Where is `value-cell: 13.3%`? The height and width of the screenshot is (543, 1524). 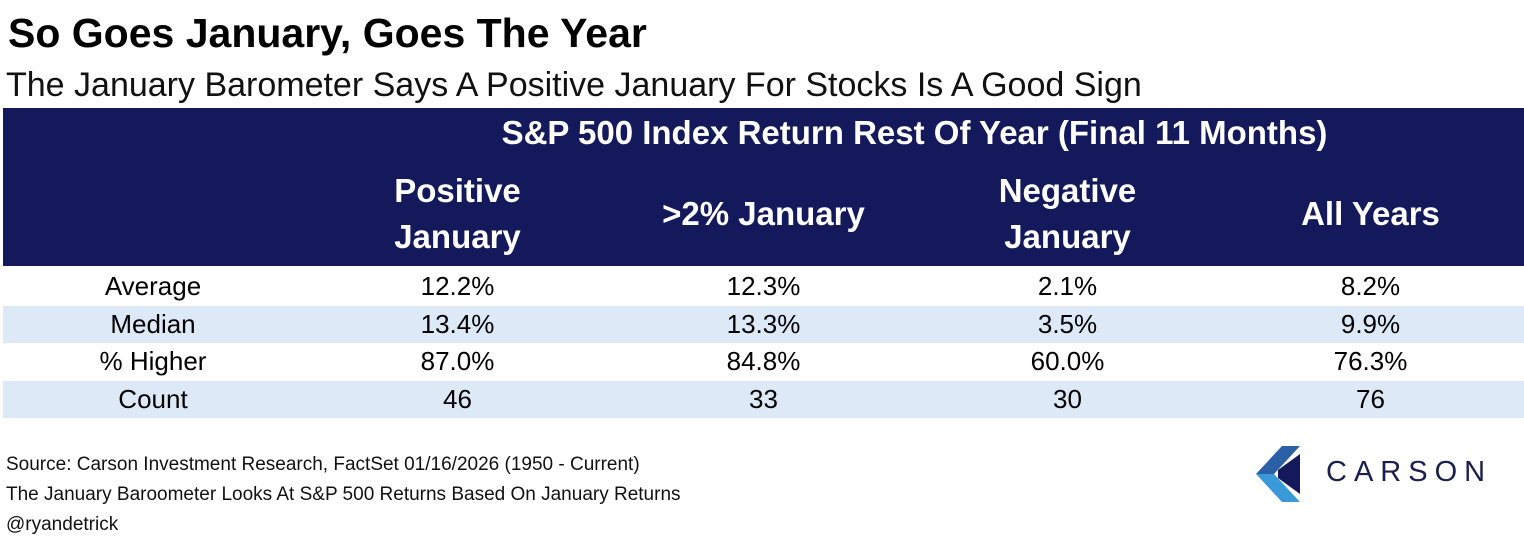 value-cell: 13.3% is located at coordinates (763, 323).